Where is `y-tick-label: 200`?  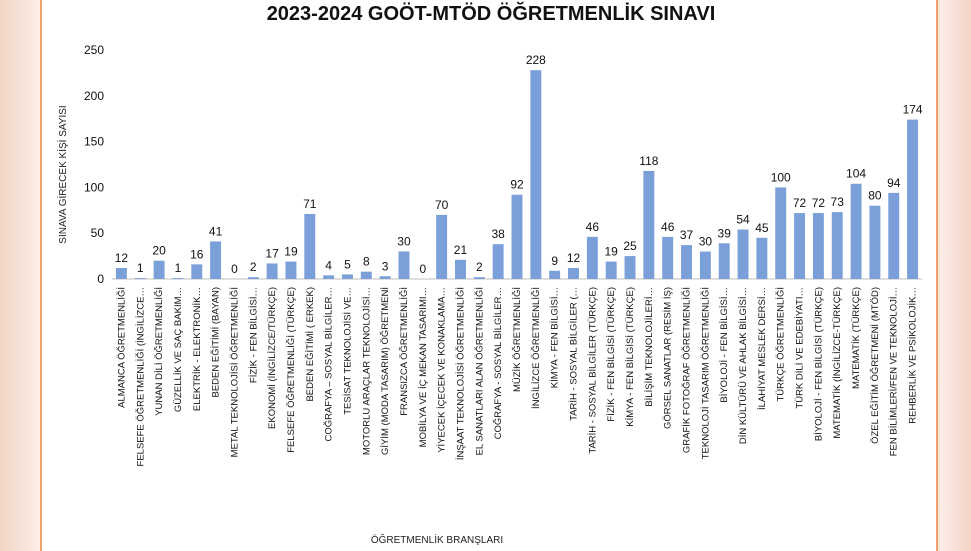
y-tick-label: 200 is located at coordinates (94, 96).